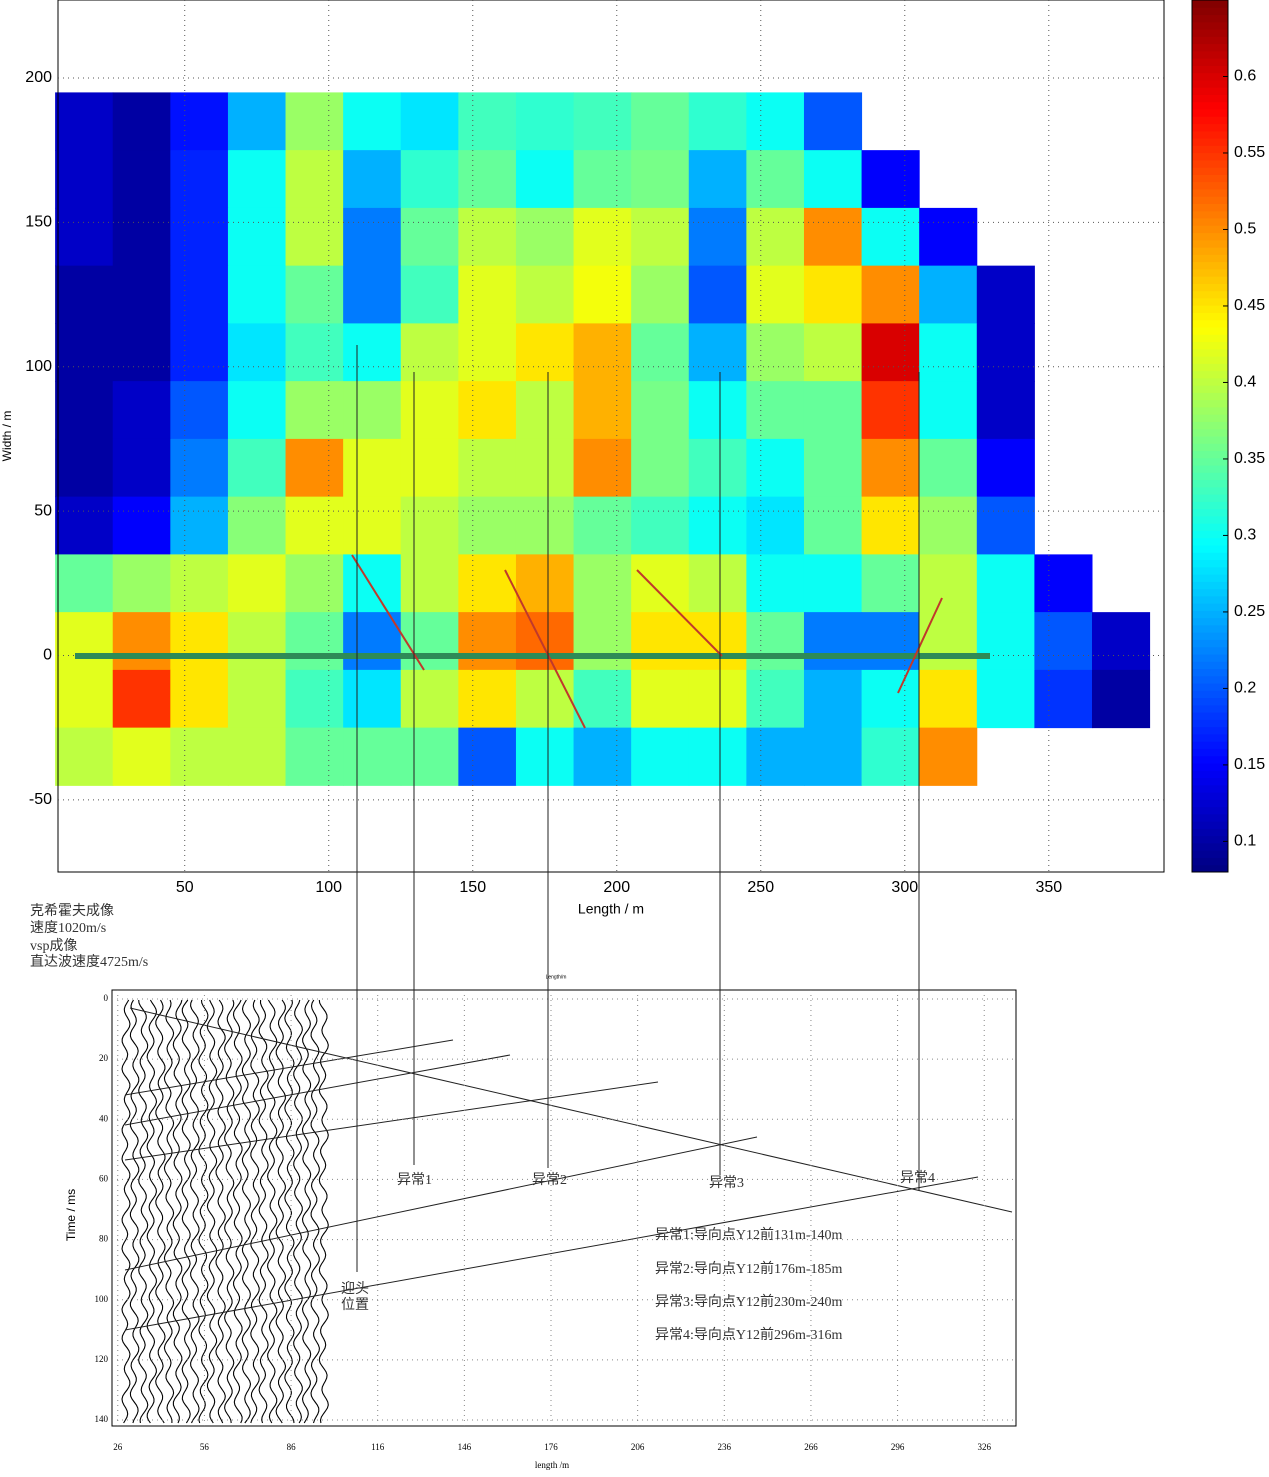 The width and height of the screenshot is (1269, 1477). What do you see at coordinates (104, 1058) in the screenshot?
I see `y-tick-label: 20` at bounding box center [104, 1058].